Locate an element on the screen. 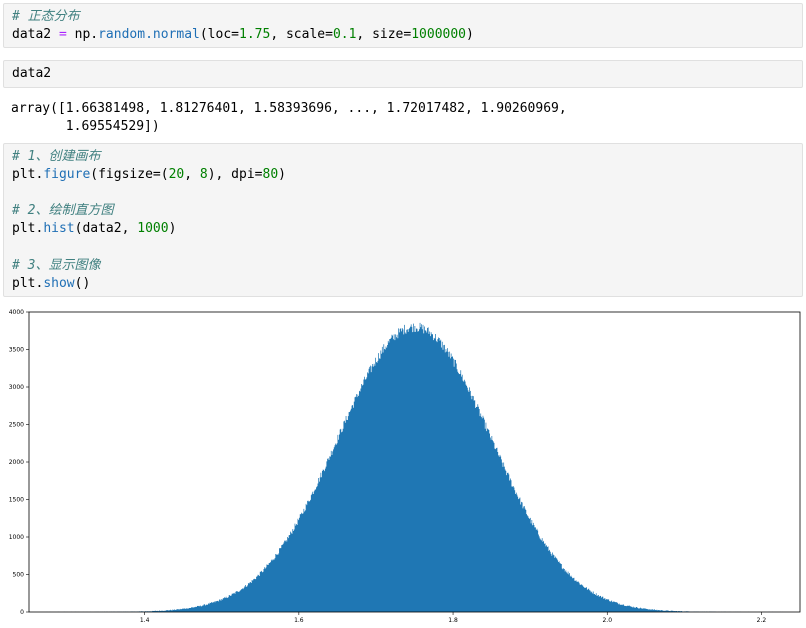  x-tick-label: 1.6 is located at coordinates (299, 620).